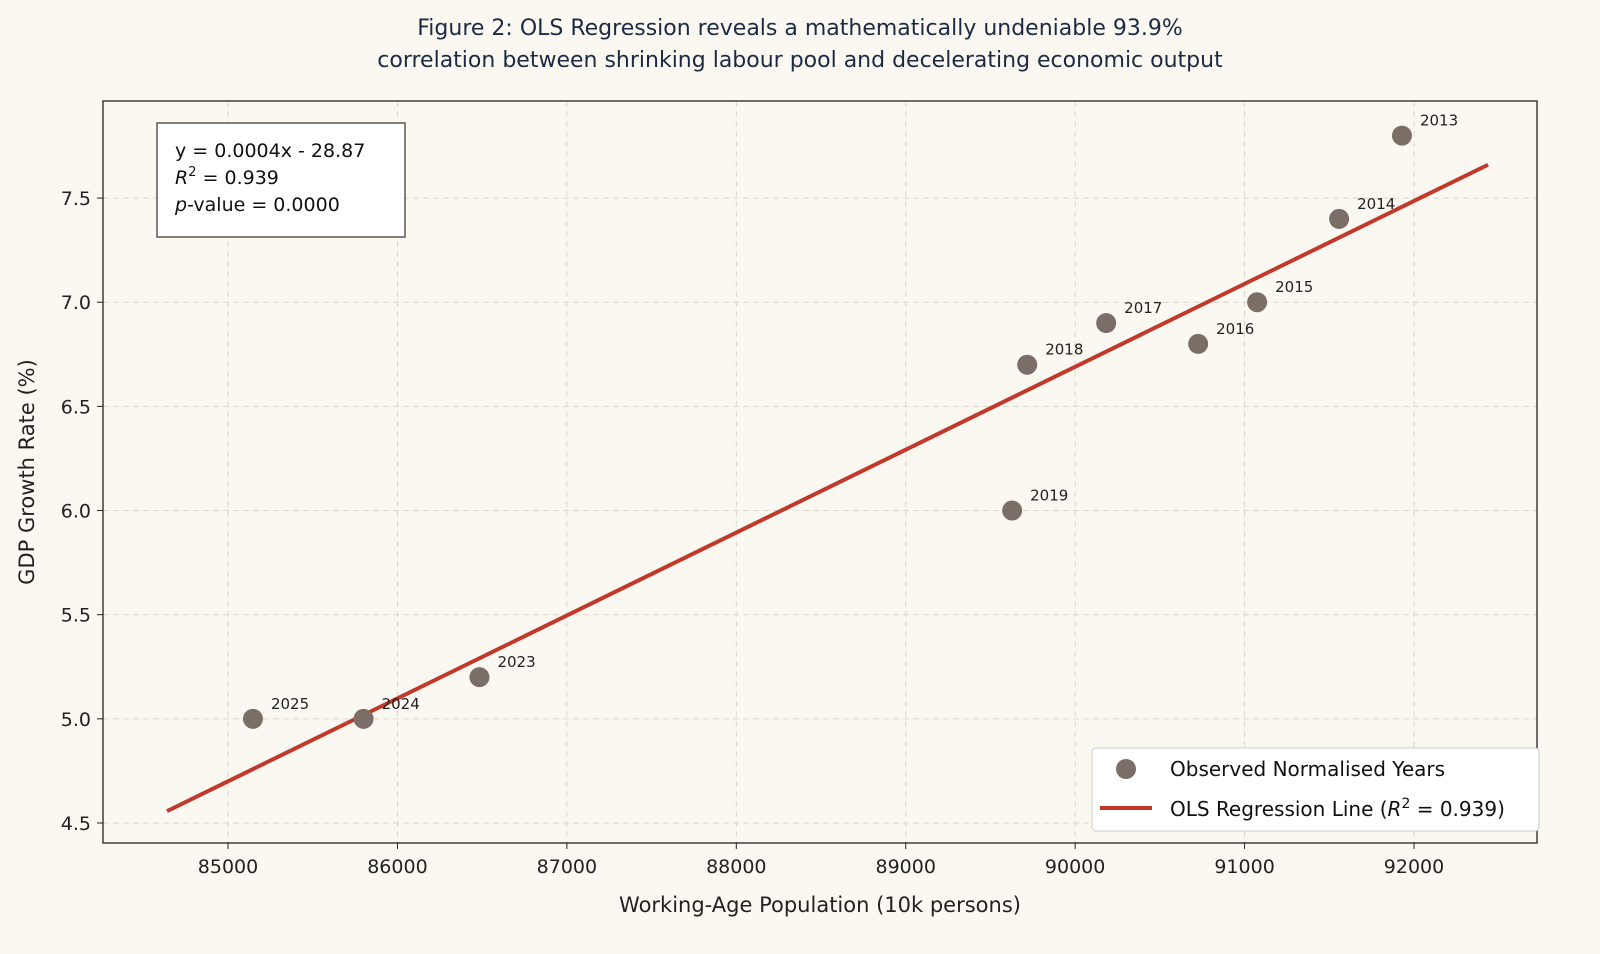  What do you see at coordinates (820, 905) in the screenshot?
I see `x-axis-label: Working-Age Population (10k persons)` at bounding box center [820, 905].